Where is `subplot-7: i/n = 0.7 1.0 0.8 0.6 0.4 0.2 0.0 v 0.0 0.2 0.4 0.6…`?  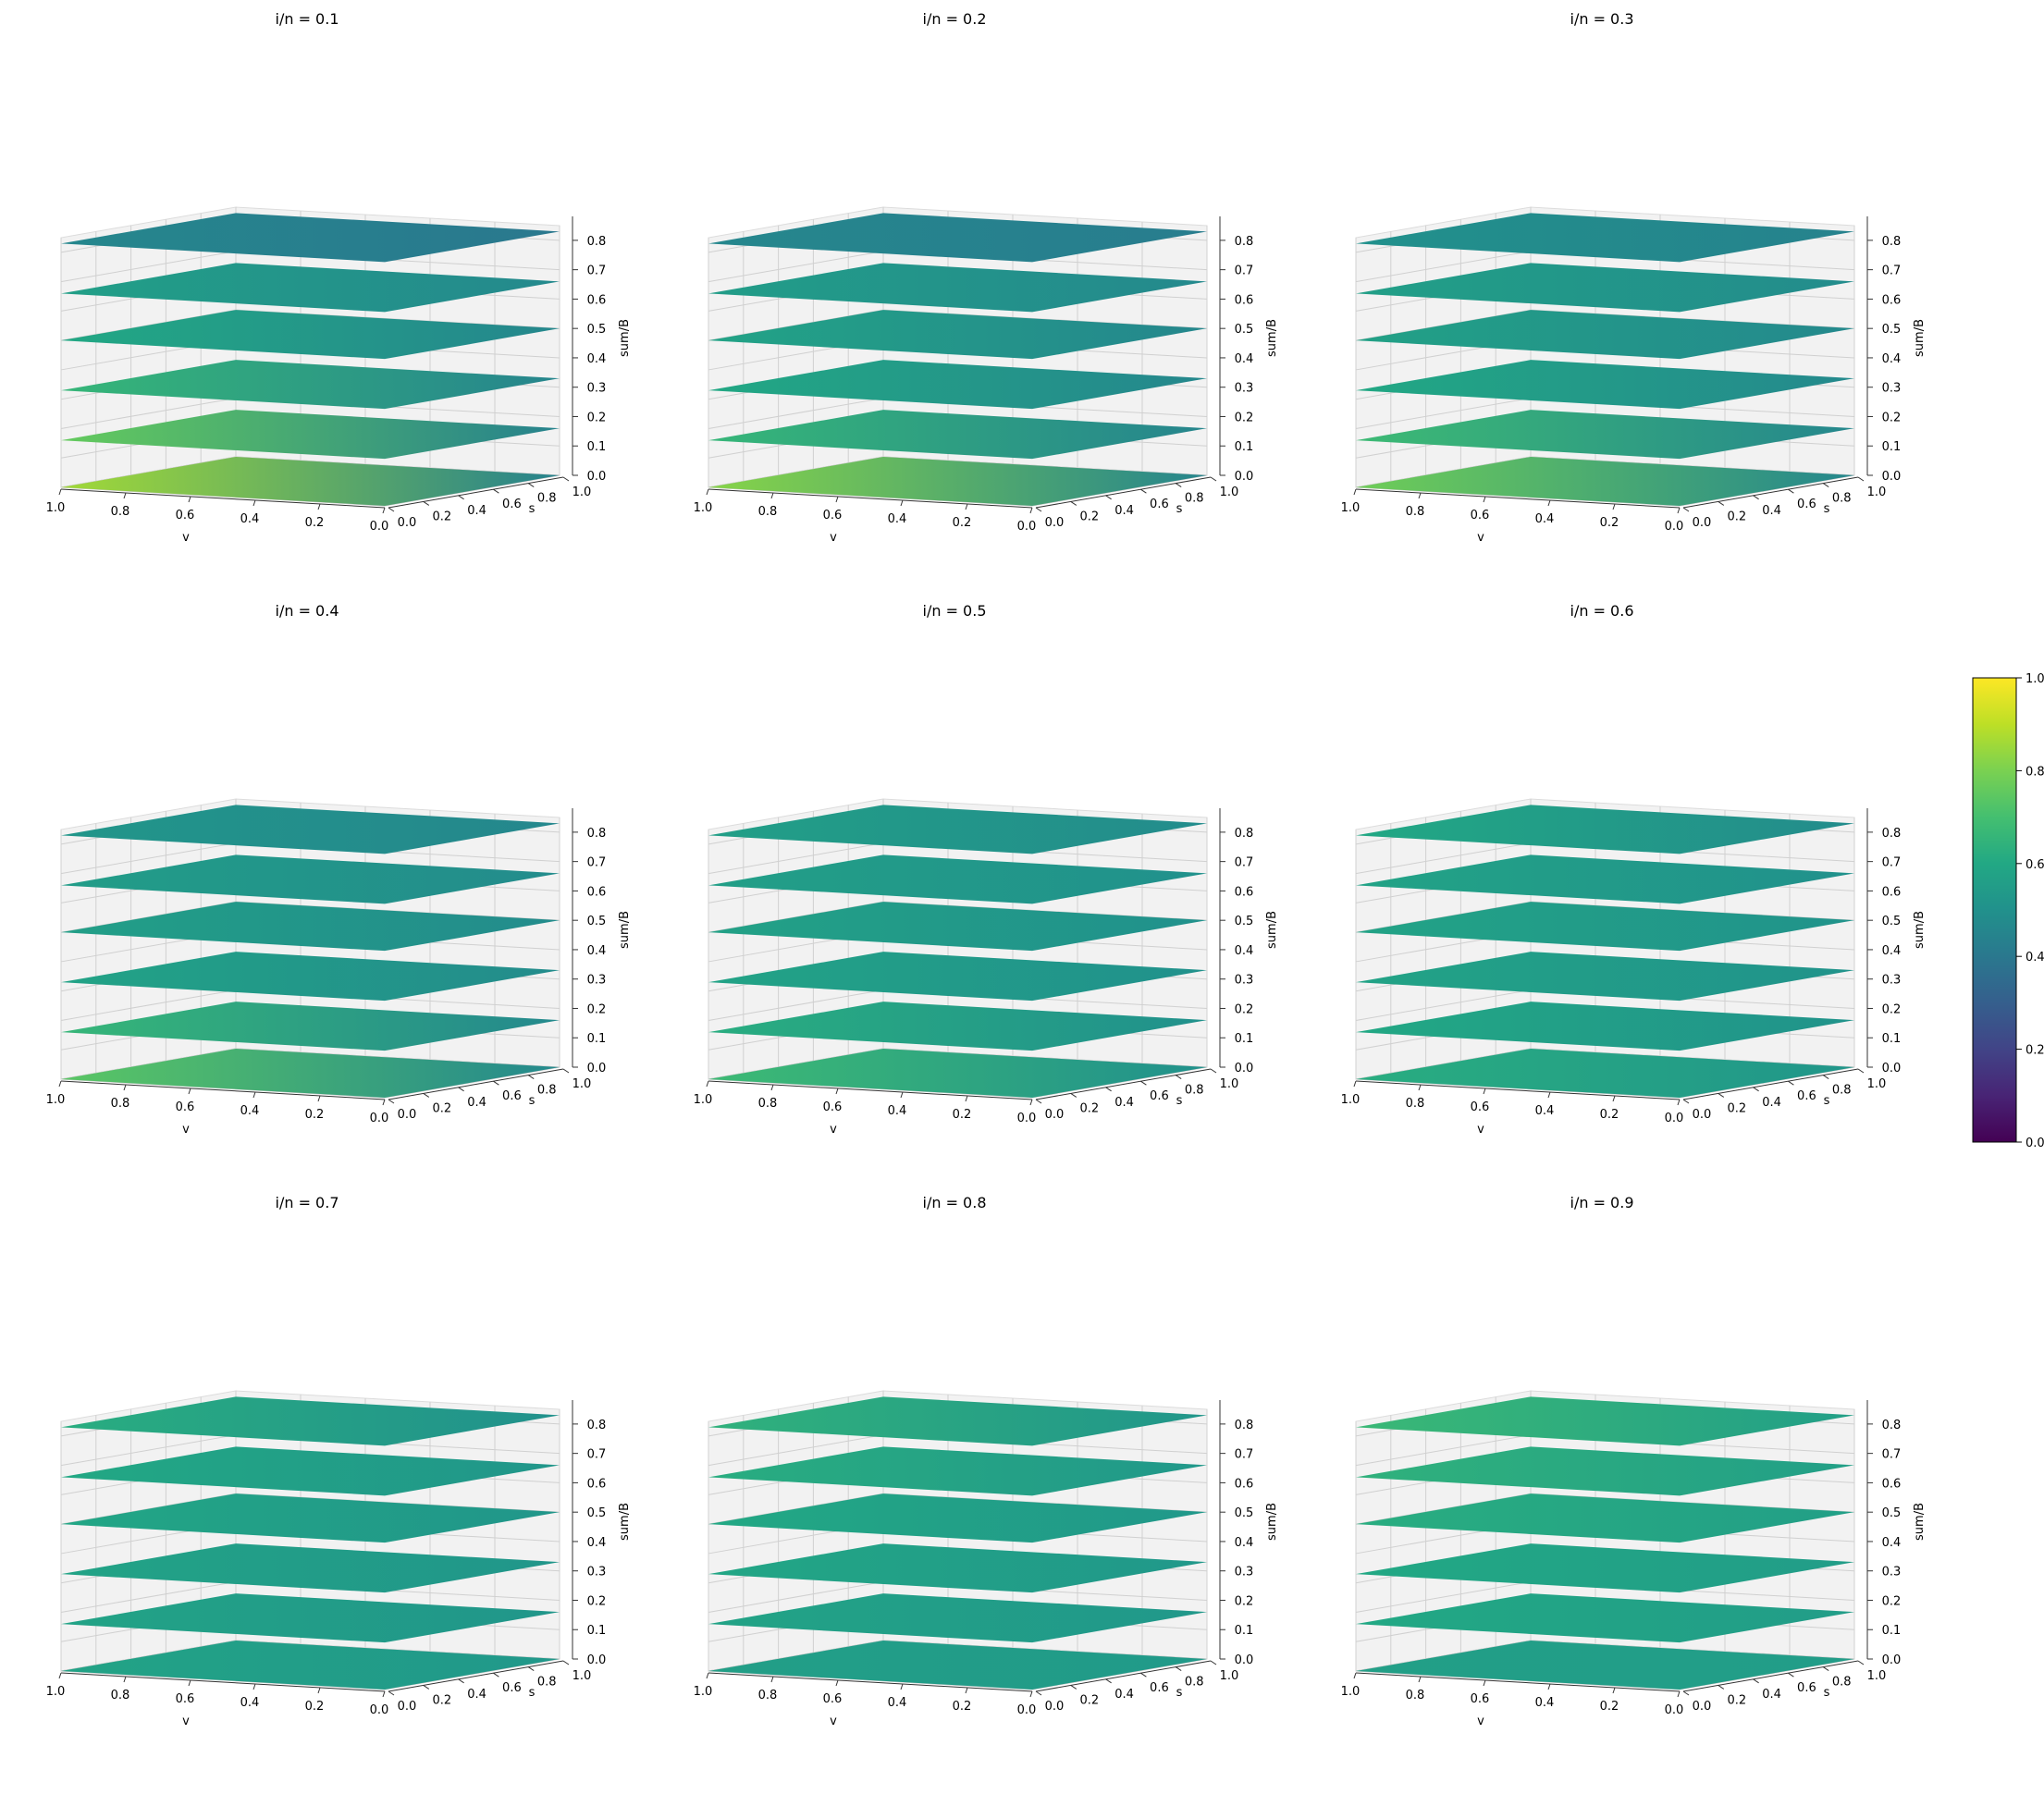 subplot-7: i/n = 0.7 1.0 0.8 0.6 0.4 0.2 0.0 v 0.0 0.2 0.4 0.6… is located at coordinates (339, 1461).